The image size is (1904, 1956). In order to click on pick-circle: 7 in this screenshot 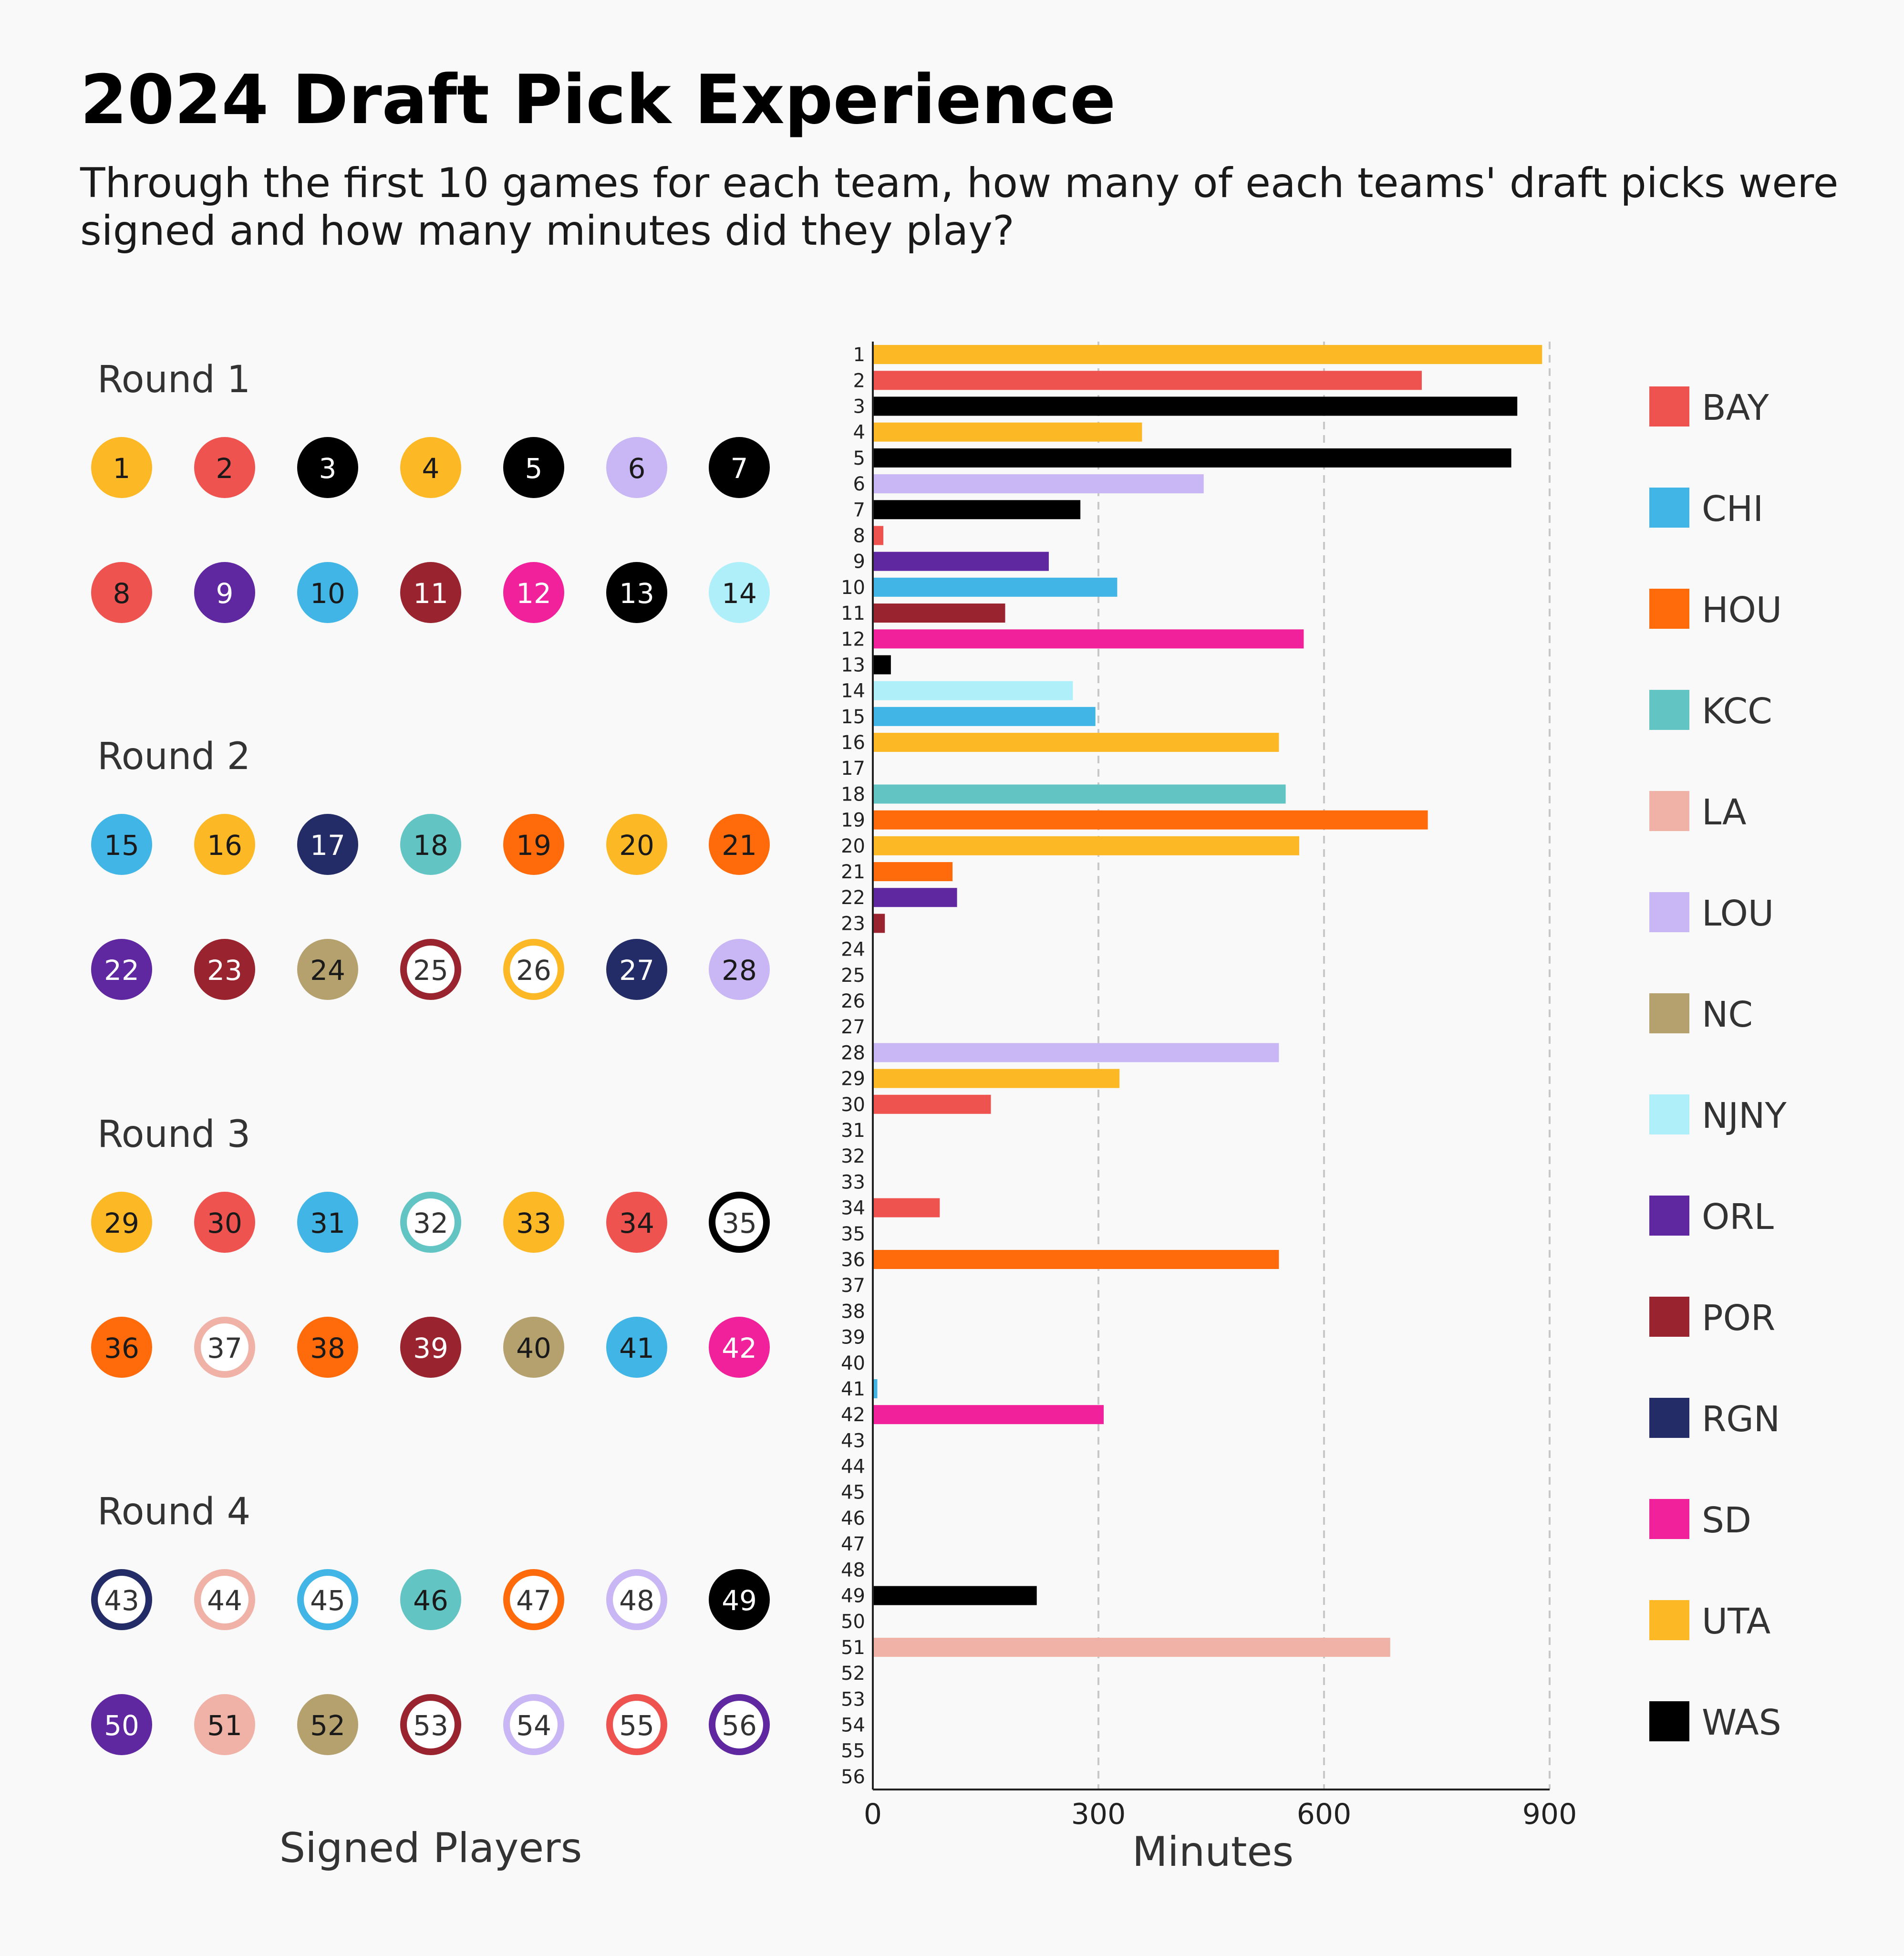, I will do `click(739, 467)`.